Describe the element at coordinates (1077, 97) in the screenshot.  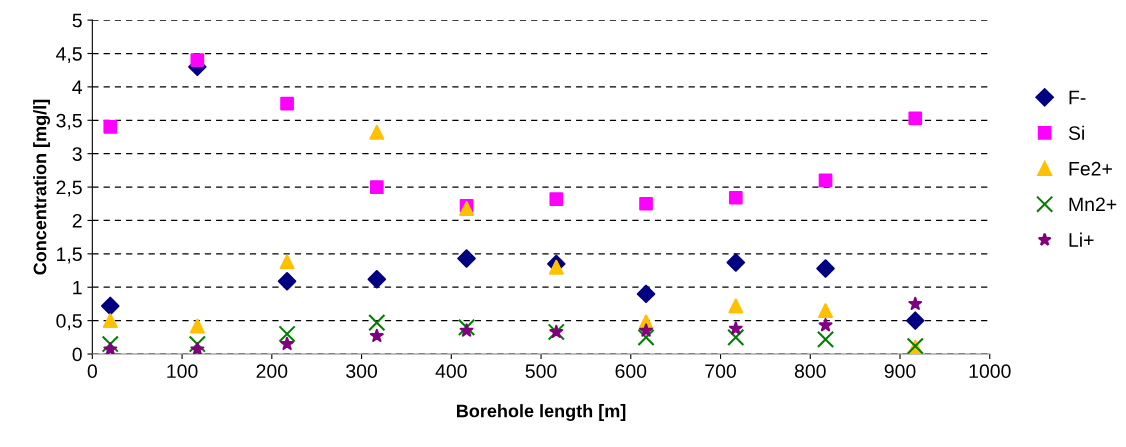
I see `legend-label: F-` at that location.